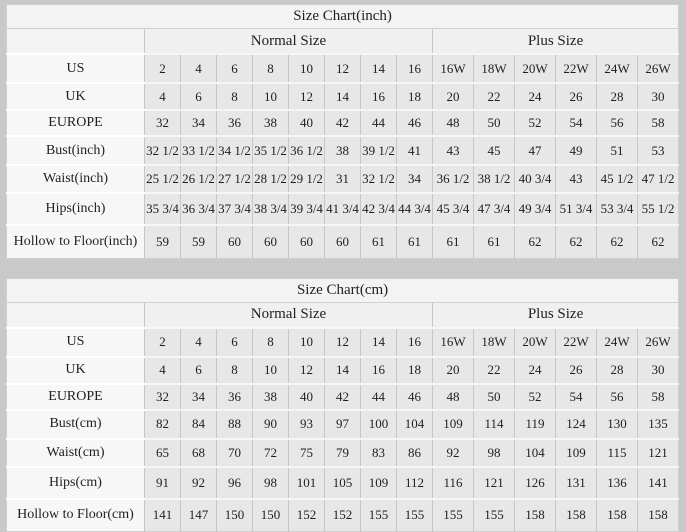 Image resolution: width=686 pixels, height=532 pixels. I want to click on data-cell: 34, so click(199, 123).